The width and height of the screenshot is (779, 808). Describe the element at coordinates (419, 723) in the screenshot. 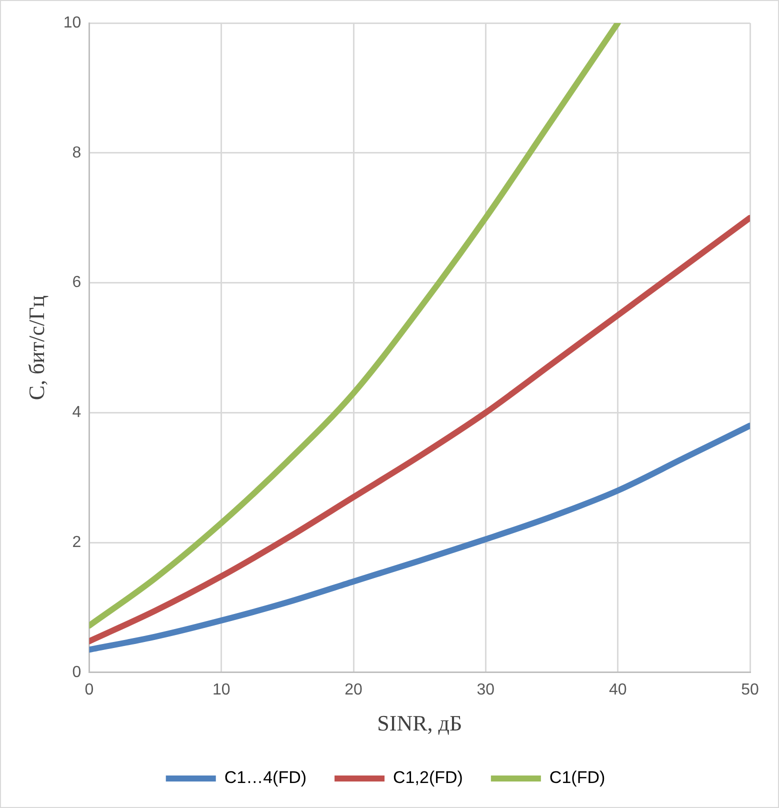

I see `x-axis-title: SINR, дБ` at that location.